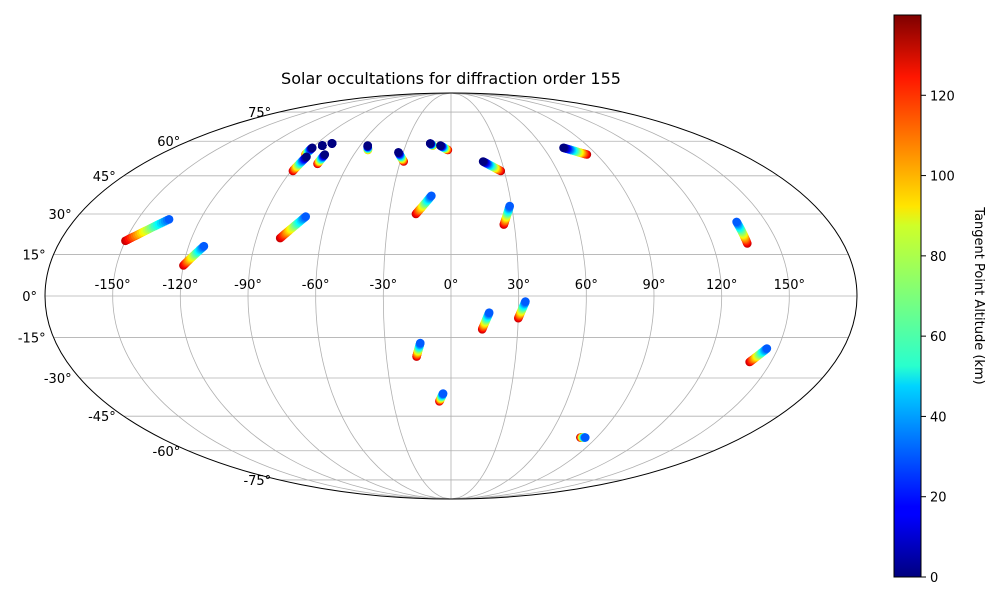  Describe the element at coordinates (938, 257) in the screenshot. I see `colorbar-tick-label: 80` at that location.